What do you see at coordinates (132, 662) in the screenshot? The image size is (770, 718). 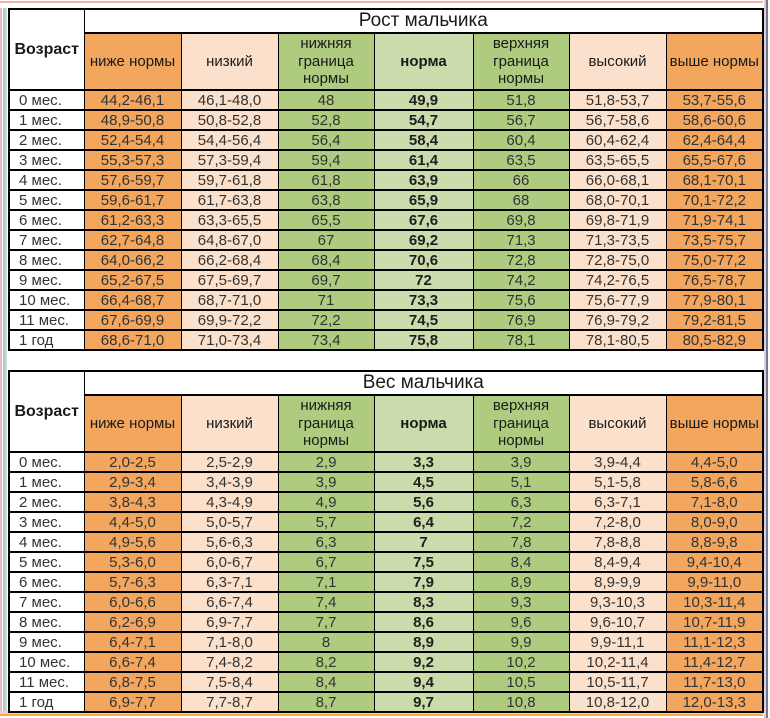 I see `value-cell: 6,6-7,4` at bounding box center [132, 662].